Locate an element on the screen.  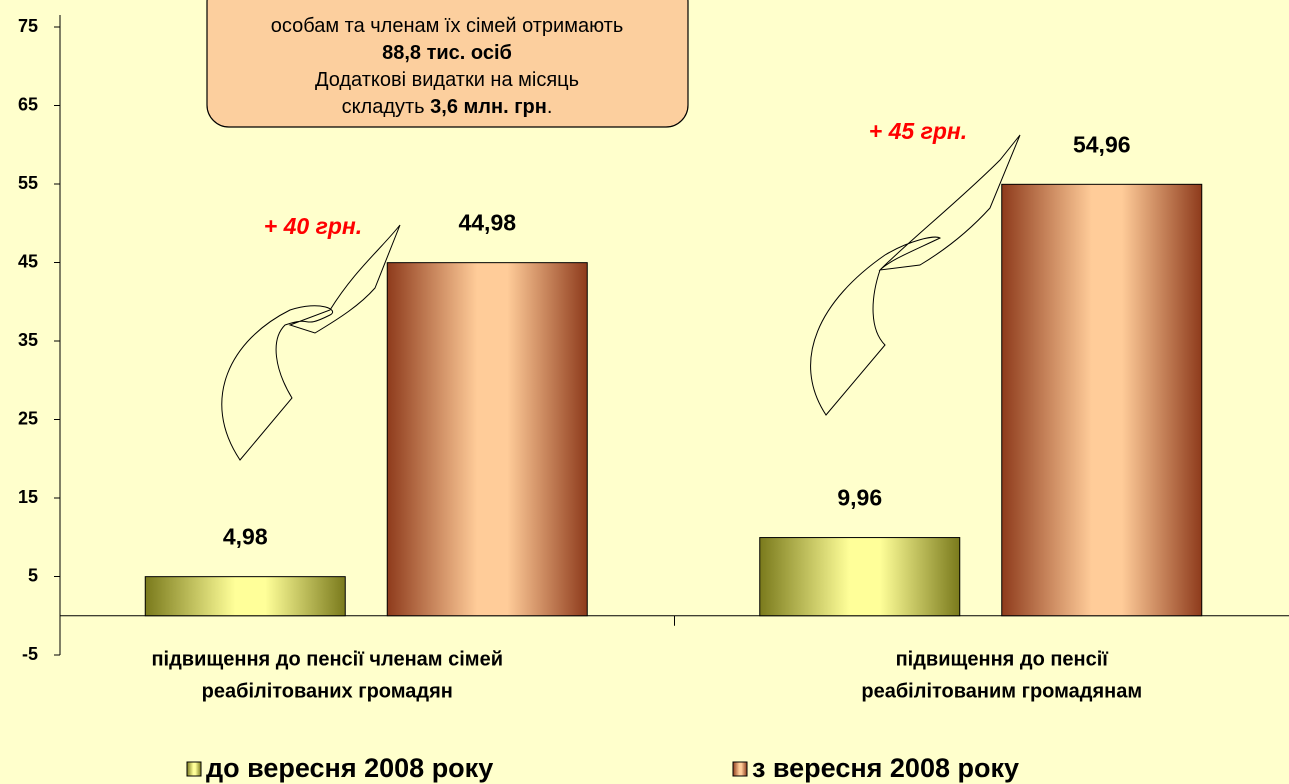
value-label: 9,96 is located at coordinates (859, 498).